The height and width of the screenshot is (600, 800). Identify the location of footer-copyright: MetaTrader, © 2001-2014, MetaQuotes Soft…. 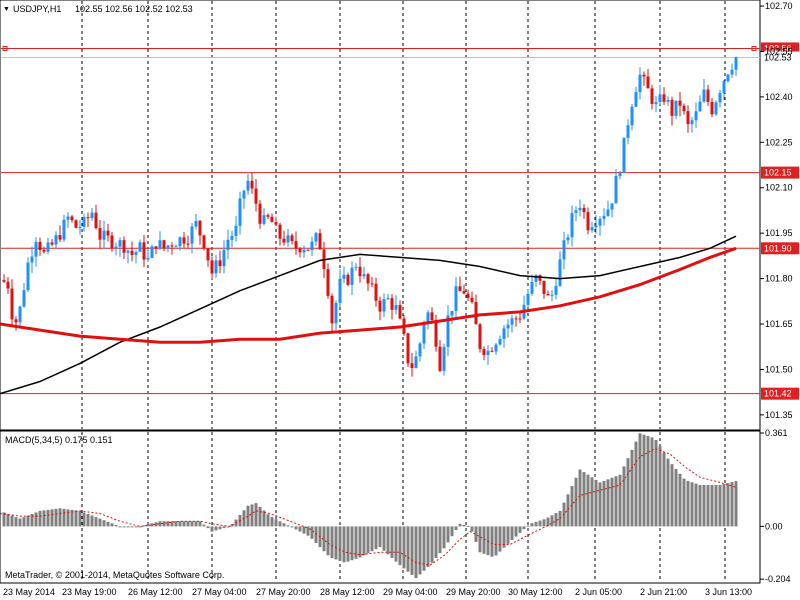
(114, 575).